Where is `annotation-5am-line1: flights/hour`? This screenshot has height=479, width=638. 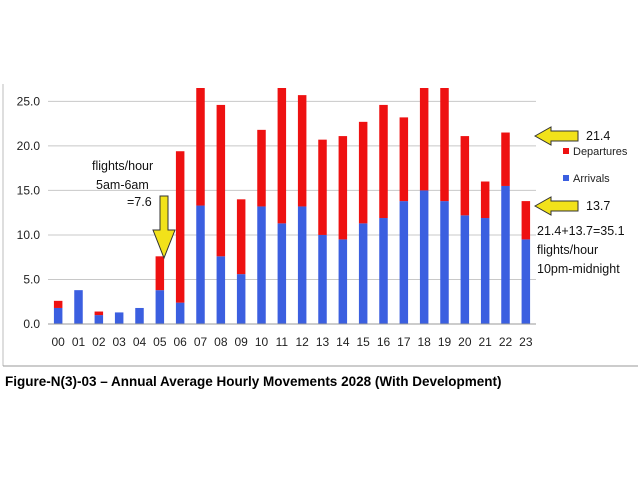
annotation-5am-line1: flights/hour is located at coordinates (122, 166).